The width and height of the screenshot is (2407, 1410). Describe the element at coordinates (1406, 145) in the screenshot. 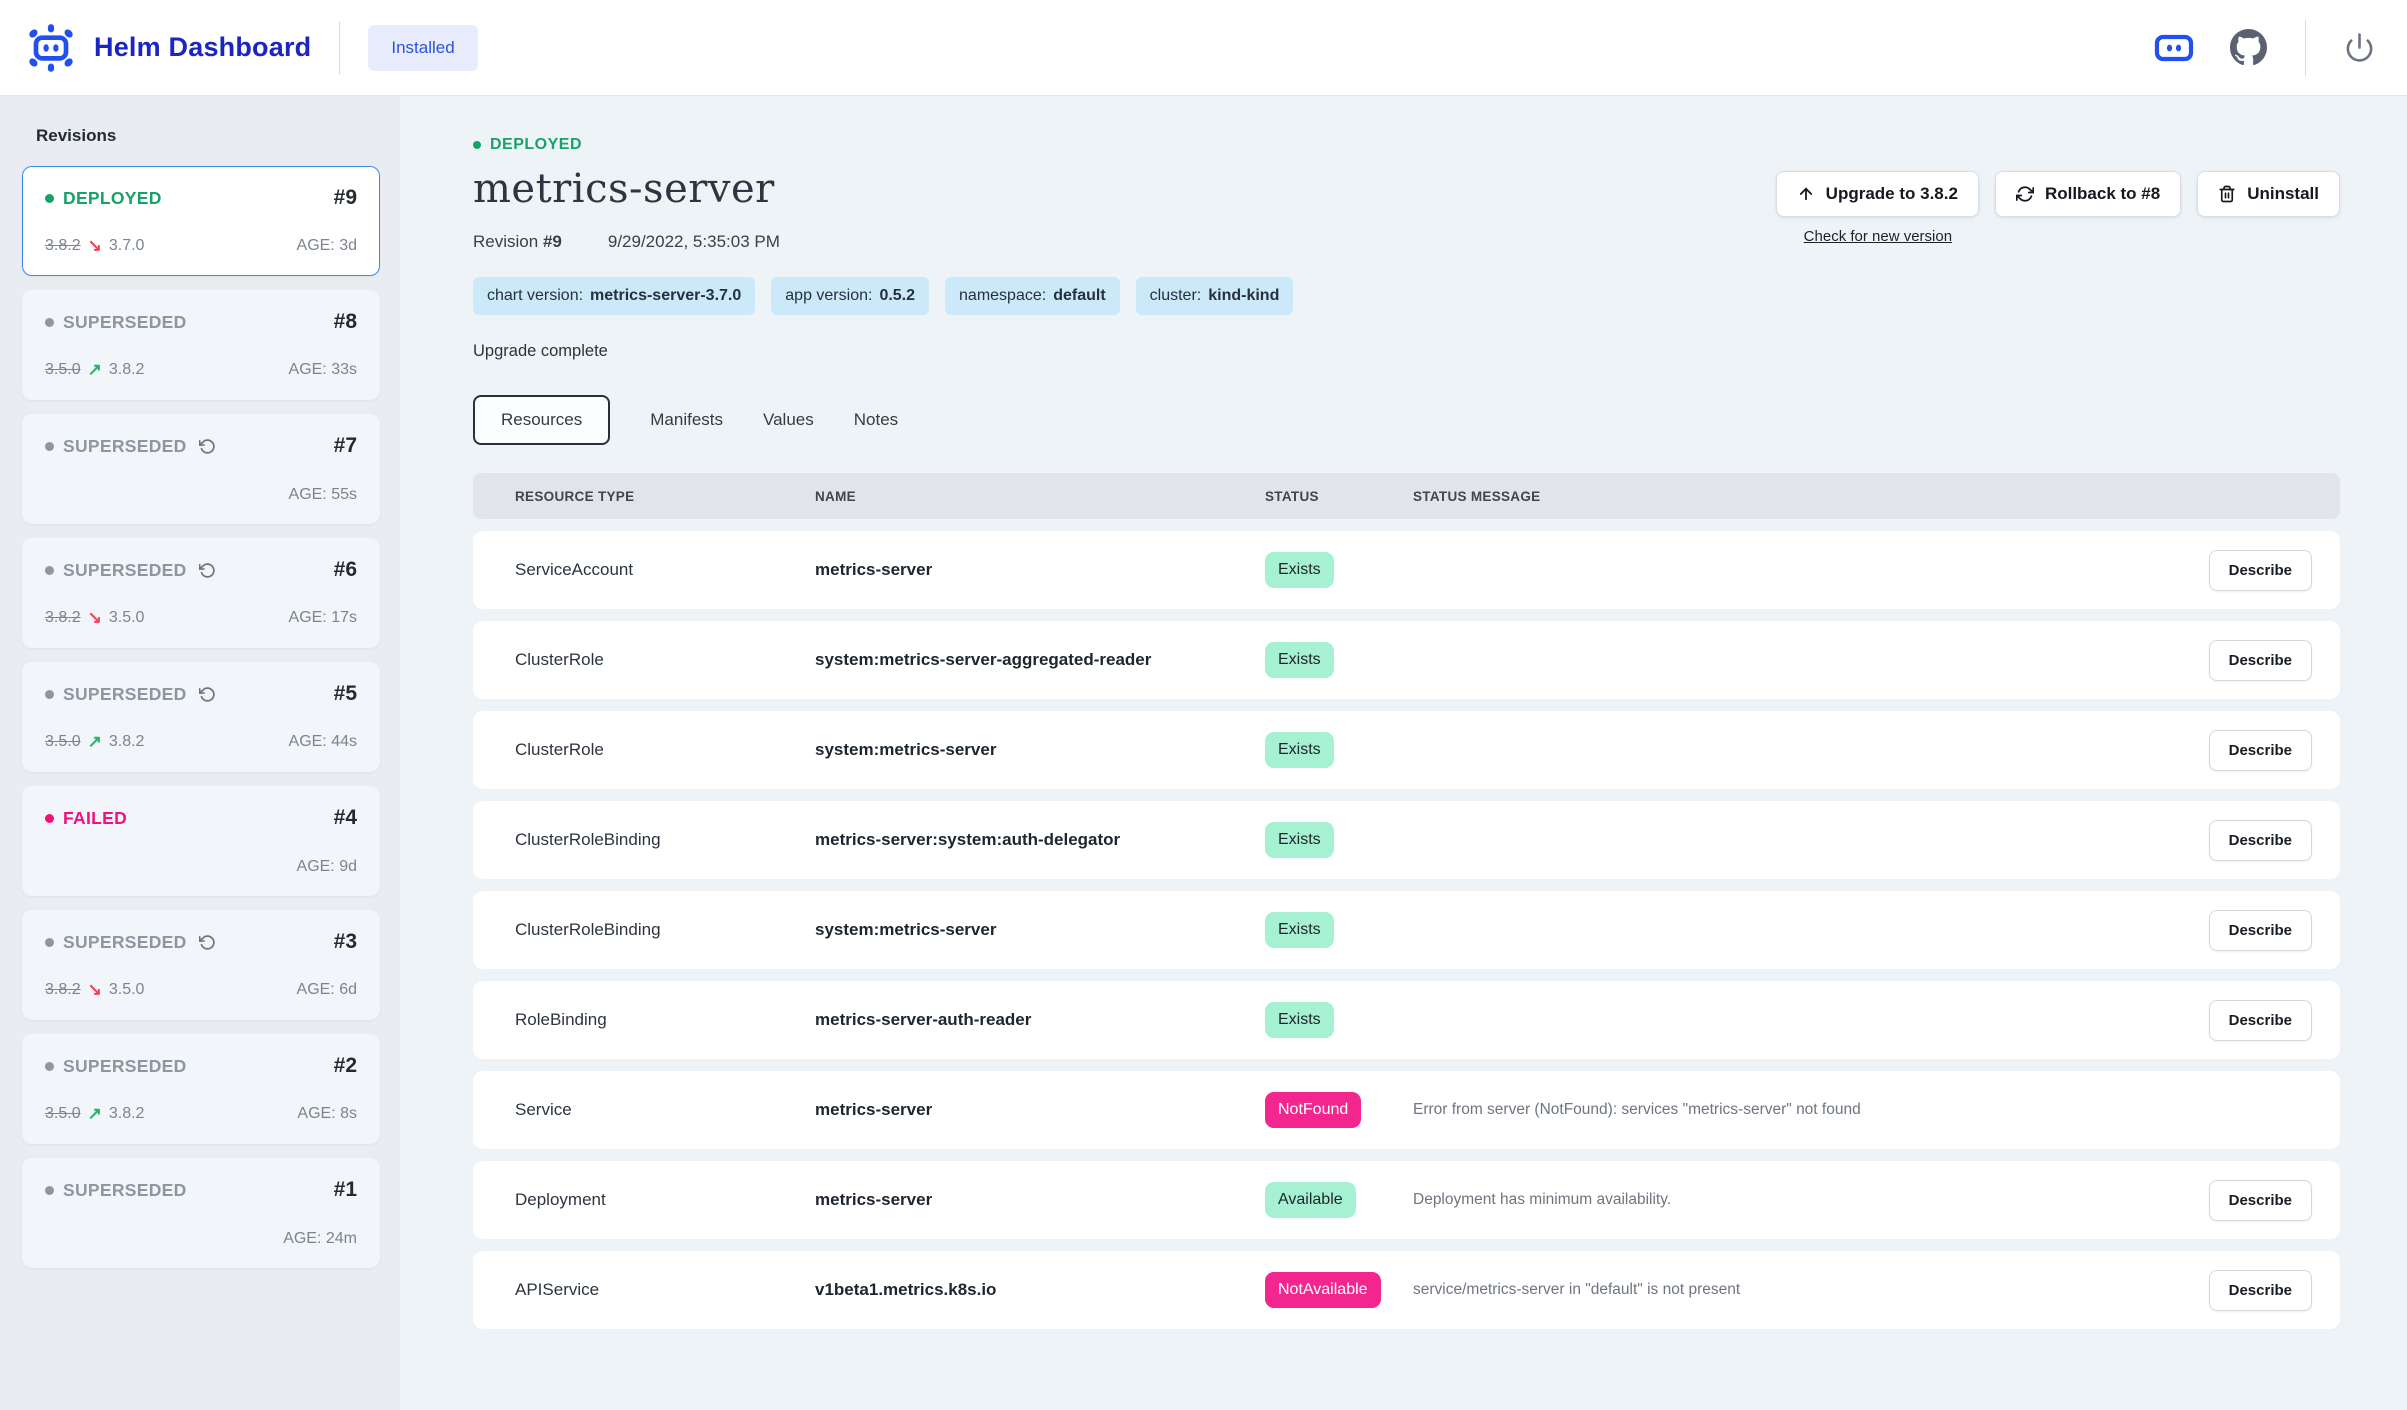

I see `release-status: DEPLOYED` at that location.